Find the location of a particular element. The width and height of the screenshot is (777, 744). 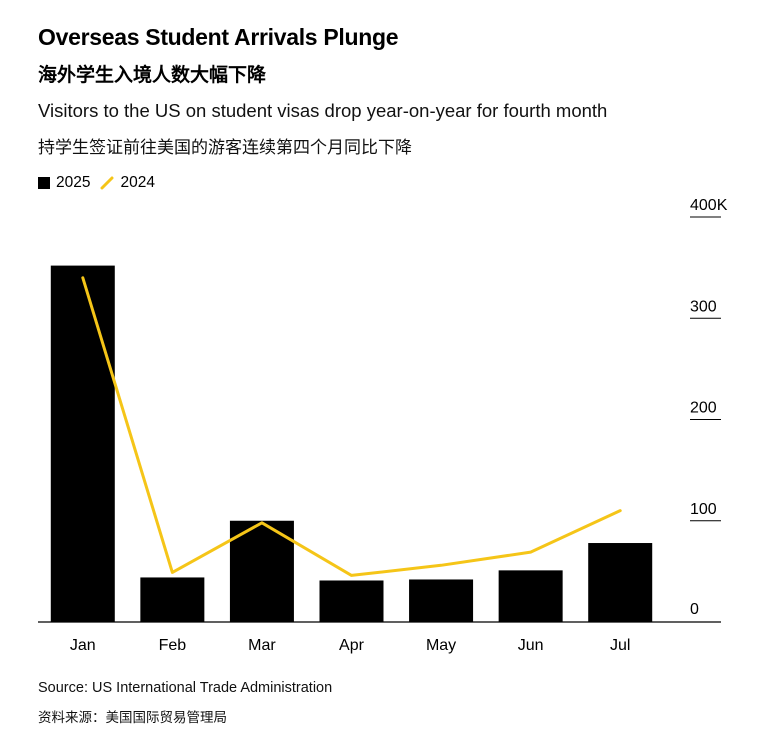

source-note-chinese: 资料来源：美国国际贸易管理局 is located at coordinates (132, 718).